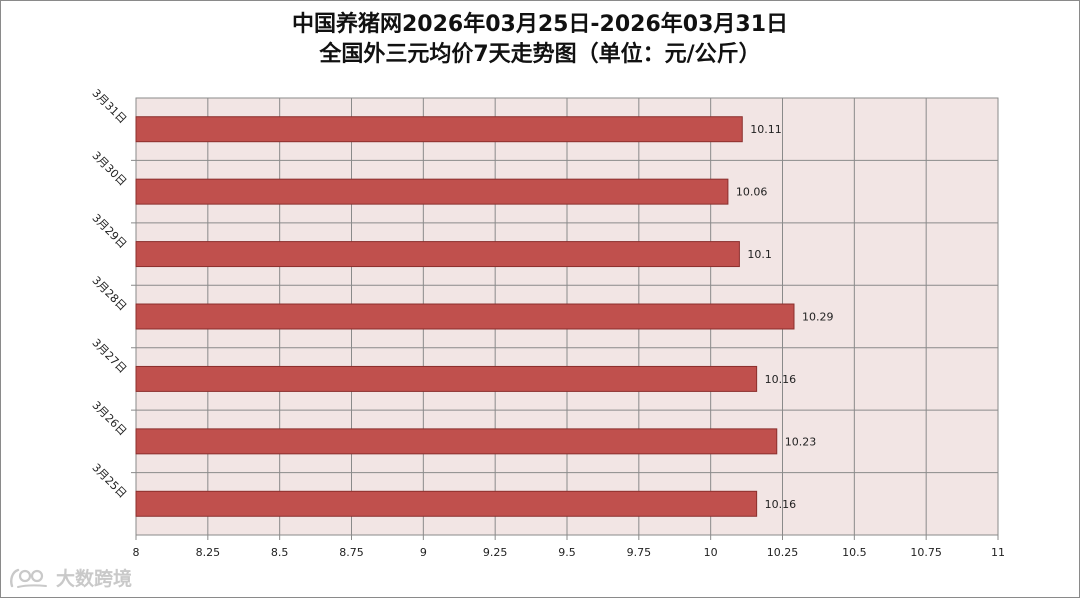  I want to click on chart-title-line2: 全国外三元均价7天走势图（单位：元/公斤）, so click(540, 54).